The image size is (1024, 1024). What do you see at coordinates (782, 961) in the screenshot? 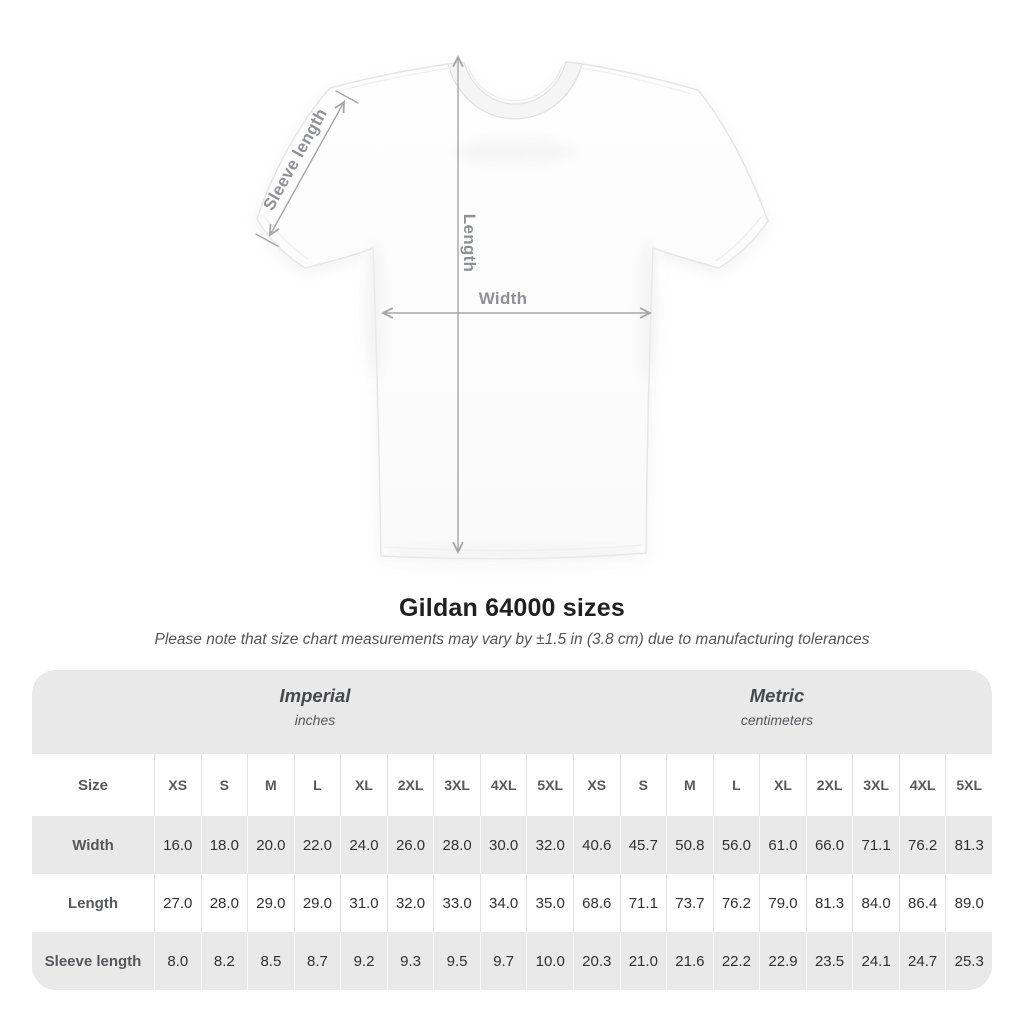
I see `value-cell: 22.9` at bounding box center [782, 961].